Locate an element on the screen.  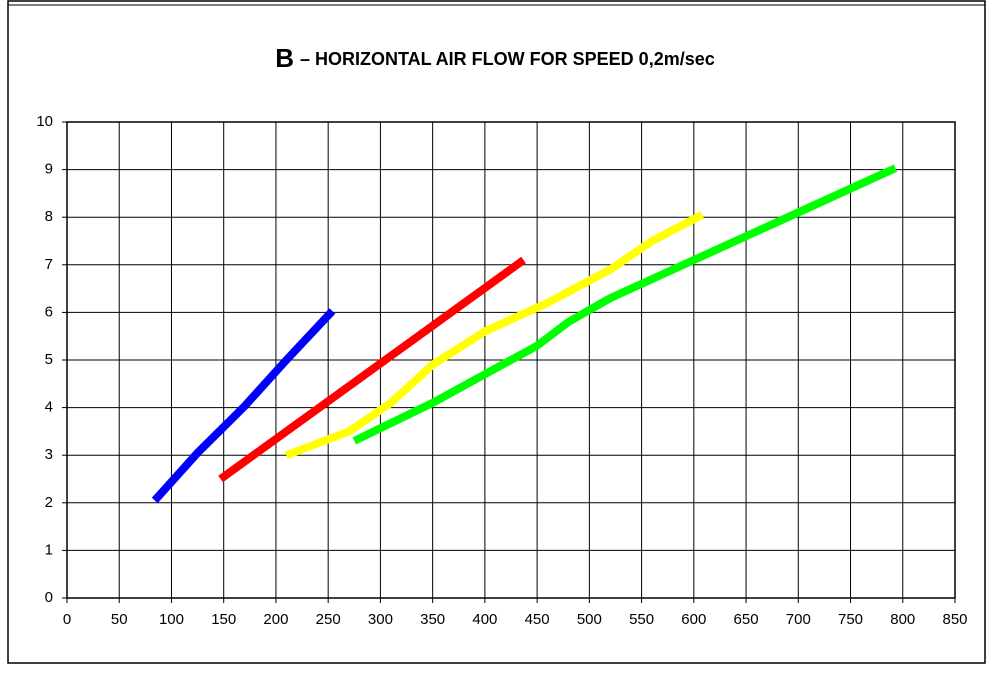
y-tick-label: 3 is located at coordinates (49, 454).